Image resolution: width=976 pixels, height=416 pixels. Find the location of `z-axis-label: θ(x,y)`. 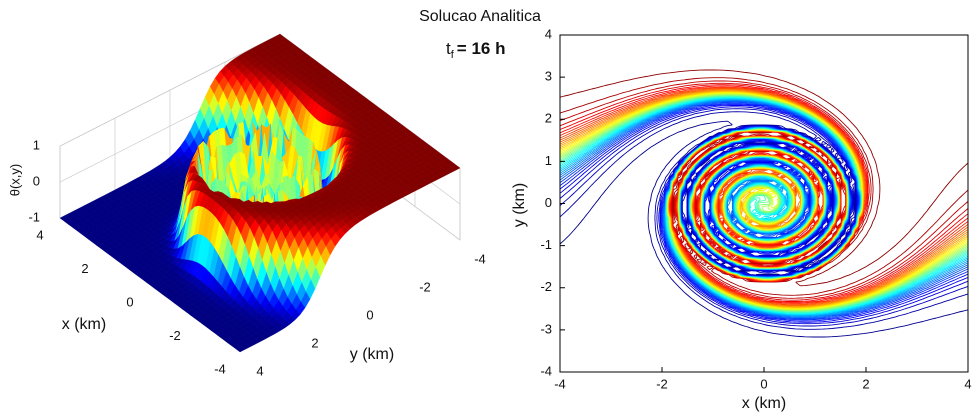

z-axis-label: θ(x,y) is located at coordinates (14, 180).